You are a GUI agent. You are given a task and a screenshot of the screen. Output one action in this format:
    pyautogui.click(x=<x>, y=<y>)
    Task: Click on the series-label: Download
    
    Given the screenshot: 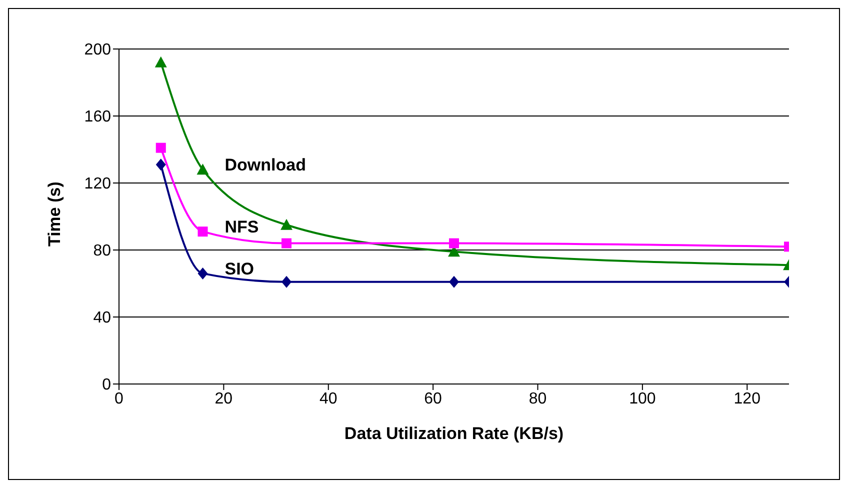 What is the action you would take?
    pyautogui.click(x=265, y=165)
    